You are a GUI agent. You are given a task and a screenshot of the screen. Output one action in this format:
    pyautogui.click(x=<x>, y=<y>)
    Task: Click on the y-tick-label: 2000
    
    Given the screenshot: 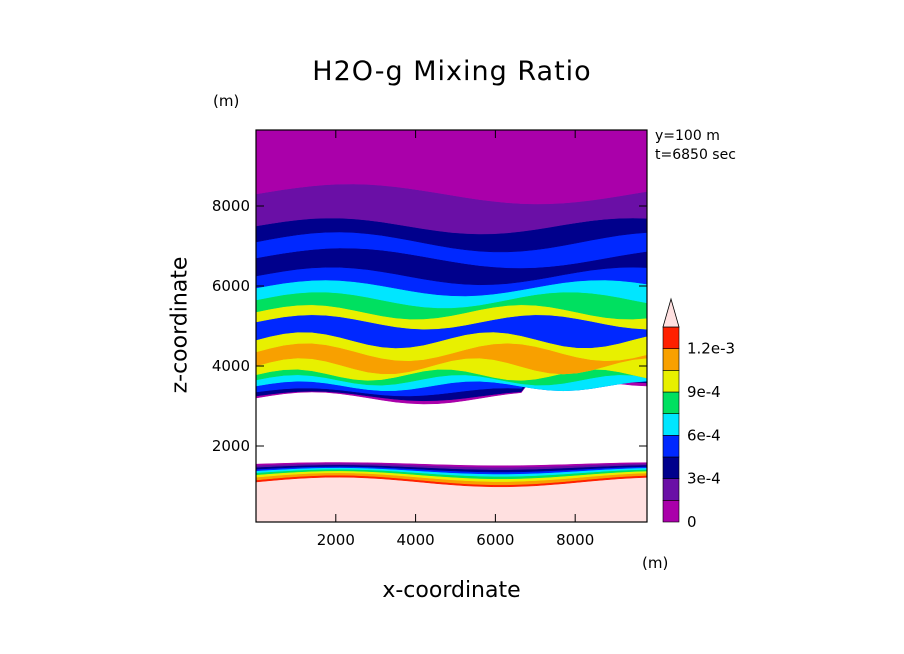 What is the action you would take?
    pyautogui.click(x=231, y=446)
    